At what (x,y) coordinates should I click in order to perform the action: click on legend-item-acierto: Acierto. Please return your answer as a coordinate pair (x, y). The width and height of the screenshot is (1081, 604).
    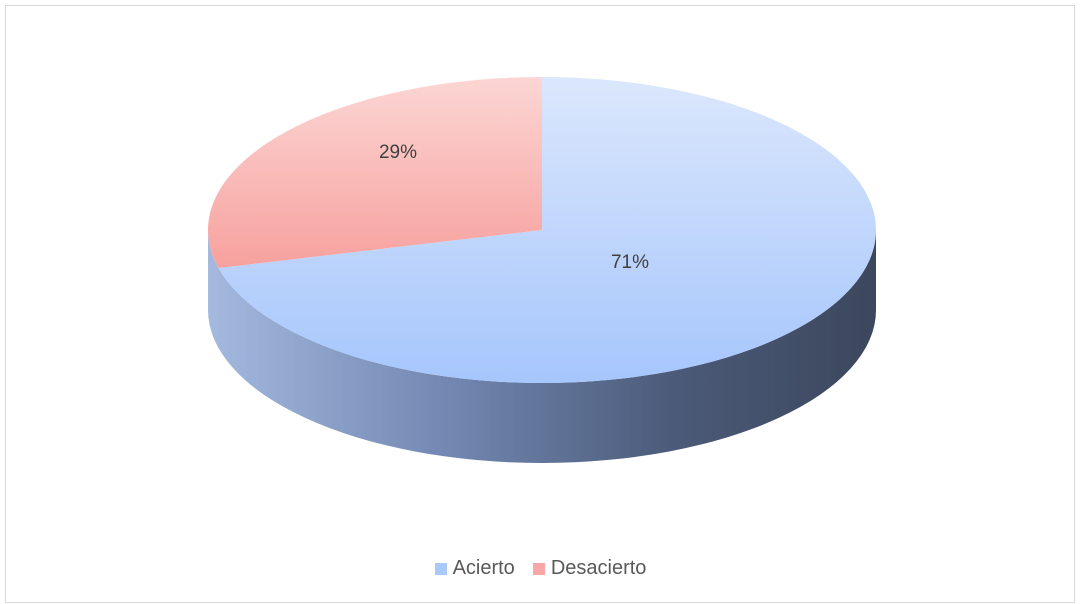
    Looking at the image, I should click on (474, 568).